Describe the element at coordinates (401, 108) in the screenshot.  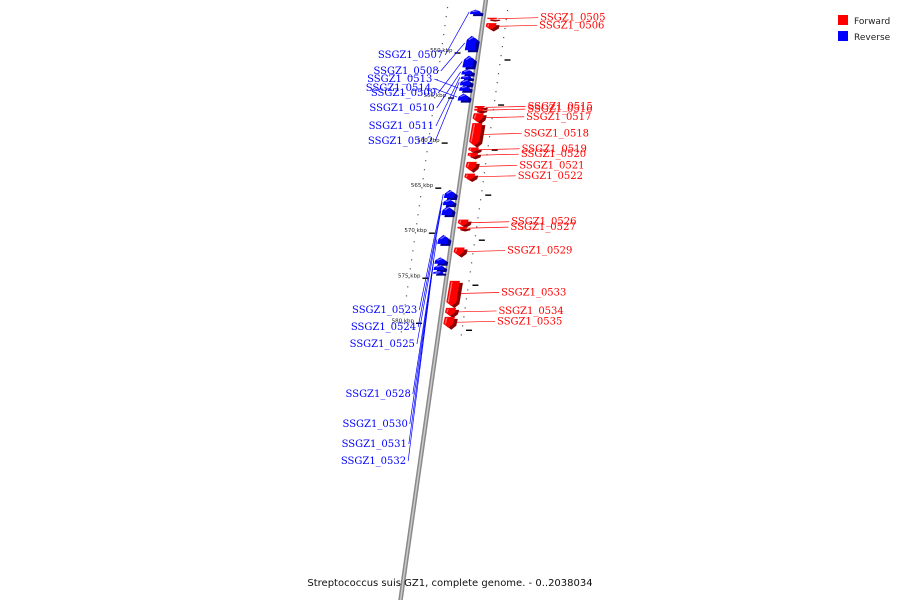
I see `gene-label: SSGZ1_0510` at that location.